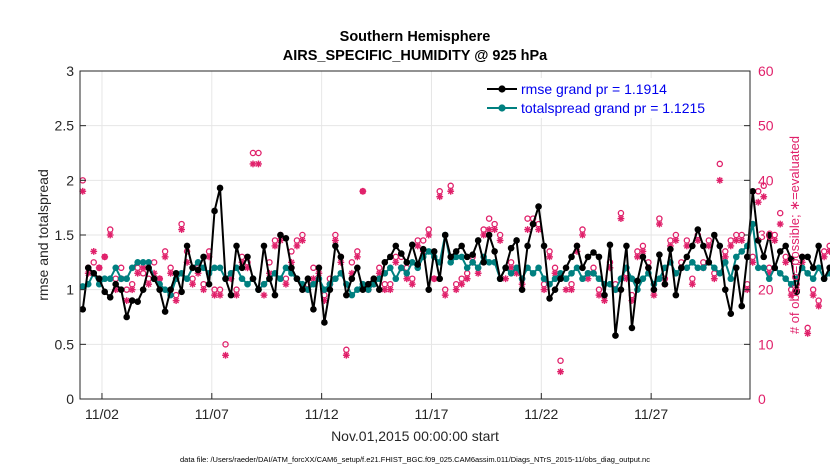 This screenshot has height=470, width=830. What do you see at coordinates (102, 414) in the screenshot?
I see `x-tick-label: 11/02` at bounding box center [102, 414].